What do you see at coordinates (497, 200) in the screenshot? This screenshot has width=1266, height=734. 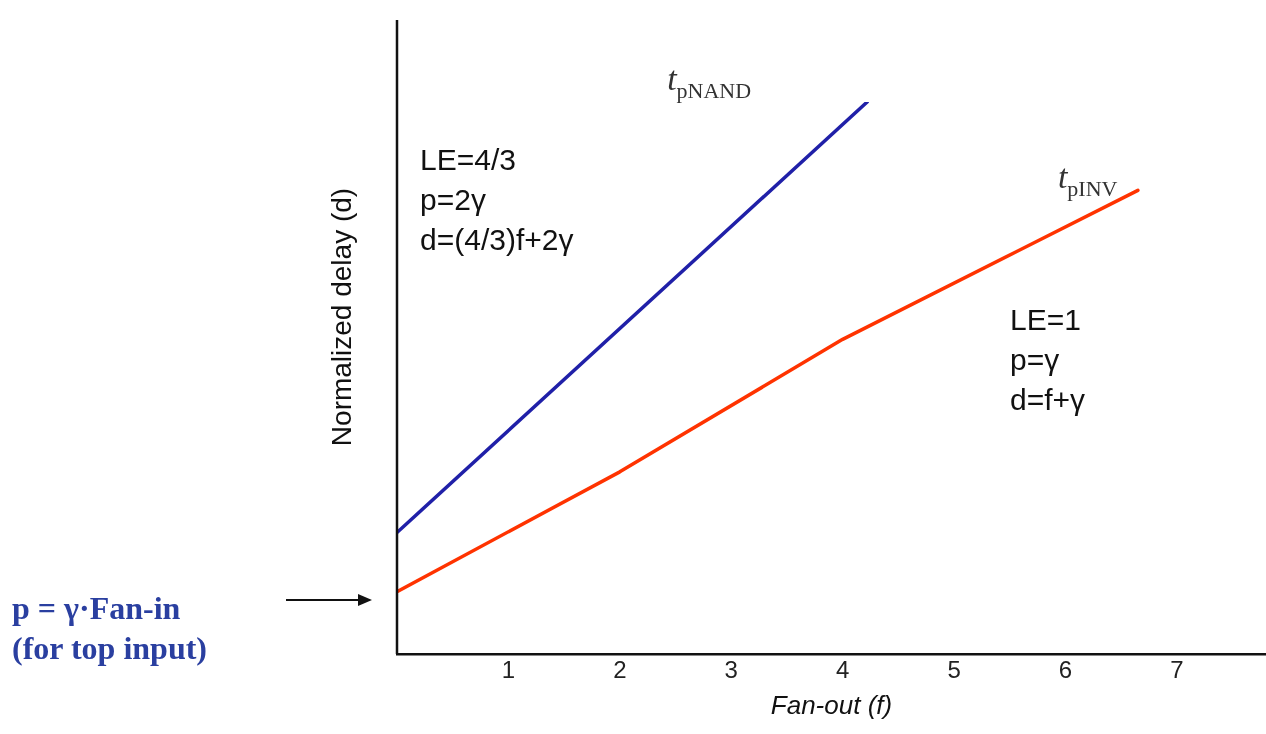 I see `annotation: LE=4/3 p=2γ d=(4/3)f+2γ` at bounding box center [497, 200].